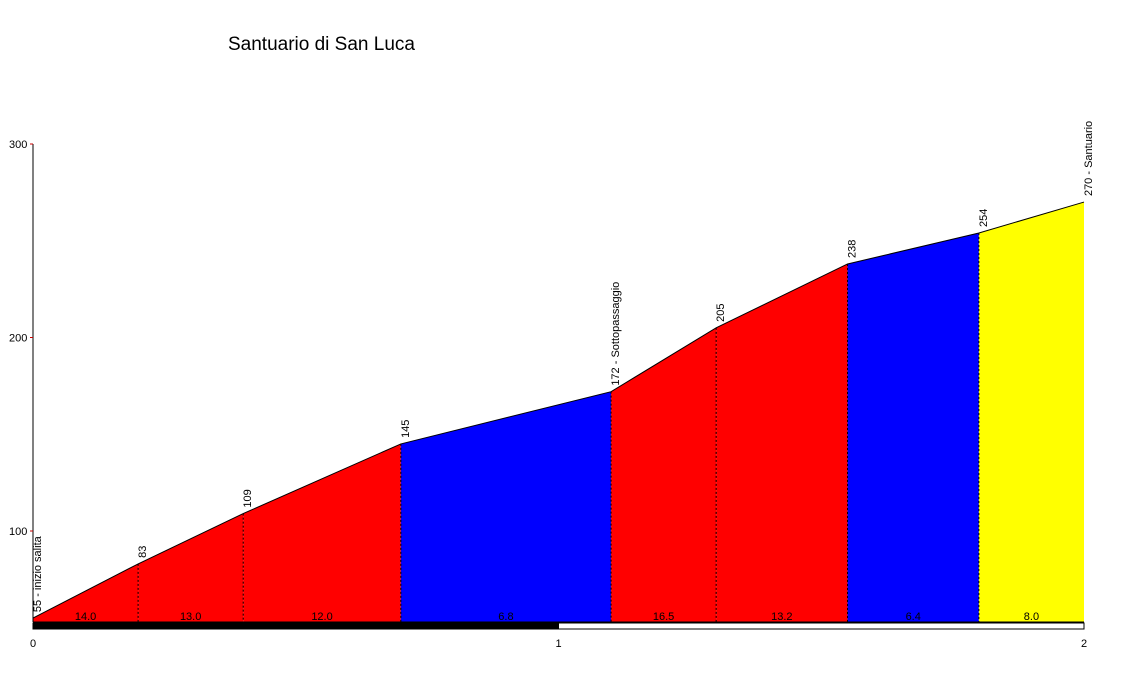 The height and width of the screenshot is (673, 1137). What do you see at coordinates (85, 617) in the screenshot?
I see `gradient-label: 14.0` at bounding box center [85, 617].